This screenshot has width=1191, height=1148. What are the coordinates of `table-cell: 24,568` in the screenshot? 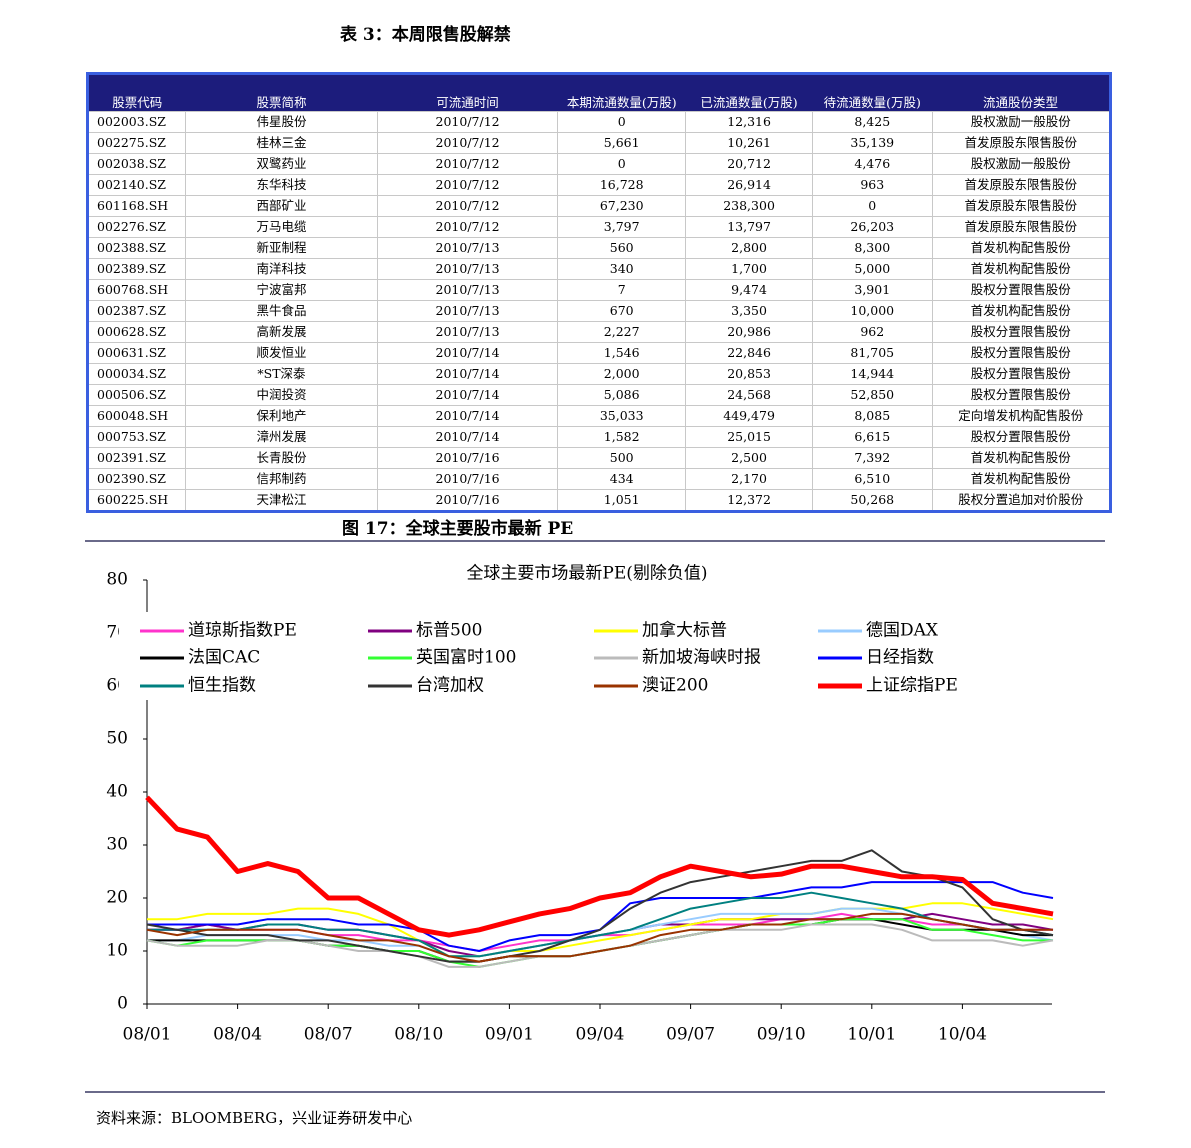 It's located at (749, 395).